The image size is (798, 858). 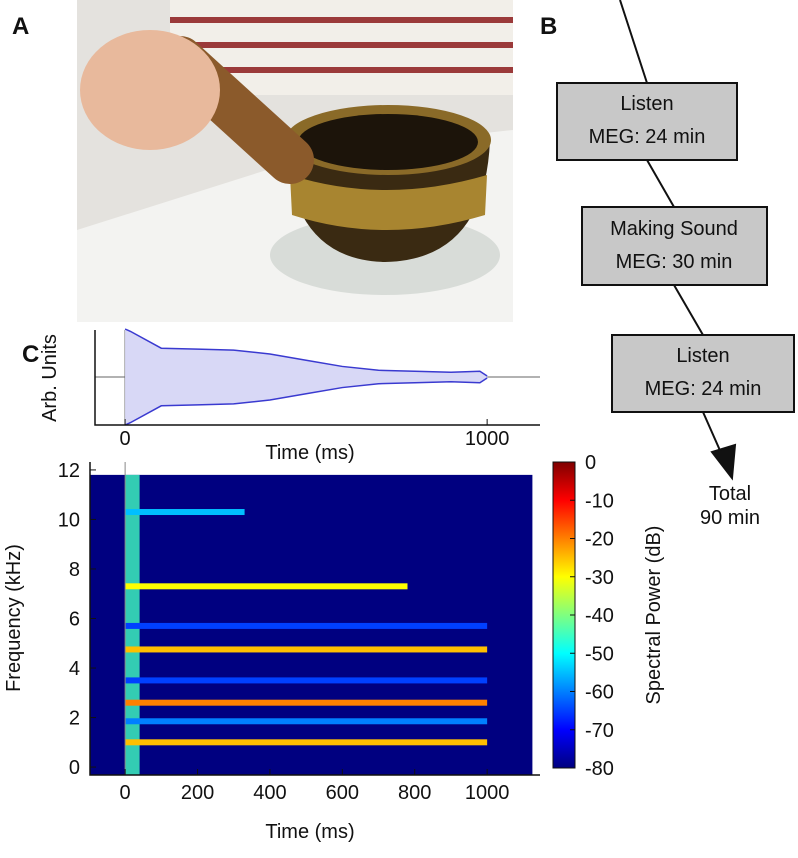 What do you see at coordinates (674, 262) in the screenshot?
I see `step-detail: MEG: 30 min` at bounding box center [674, 262].